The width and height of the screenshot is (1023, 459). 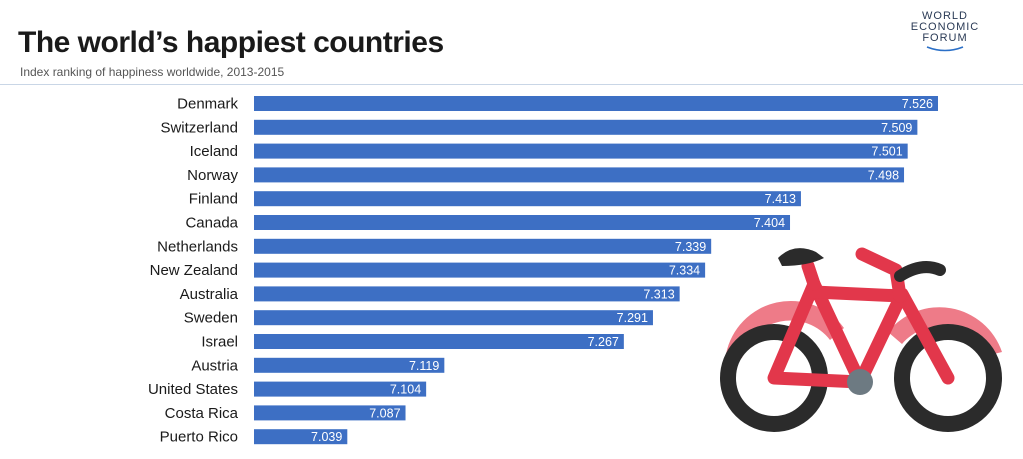 What do you see at coordinates (480, 270) in the screenshot?
I see `bar-new-zealand` at bounding box center [480, 270].